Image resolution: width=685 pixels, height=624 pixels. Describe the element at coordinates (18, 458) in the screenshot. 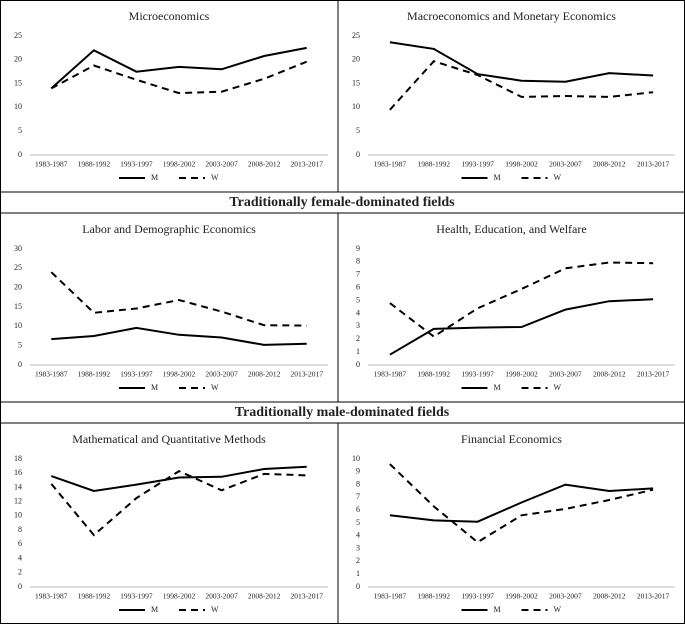

I see `y-tick-label: 18` at that location.